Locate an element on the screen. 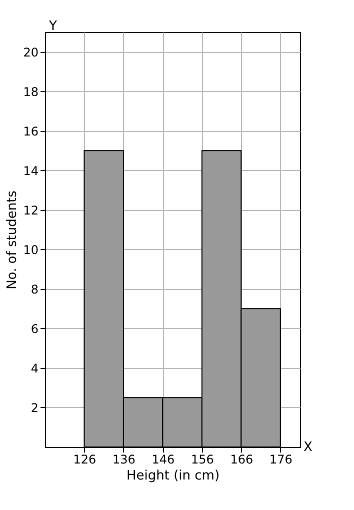 This screenshot has height=510, width=354. x-tick-label: 146 is located at coordinates (163, 459).